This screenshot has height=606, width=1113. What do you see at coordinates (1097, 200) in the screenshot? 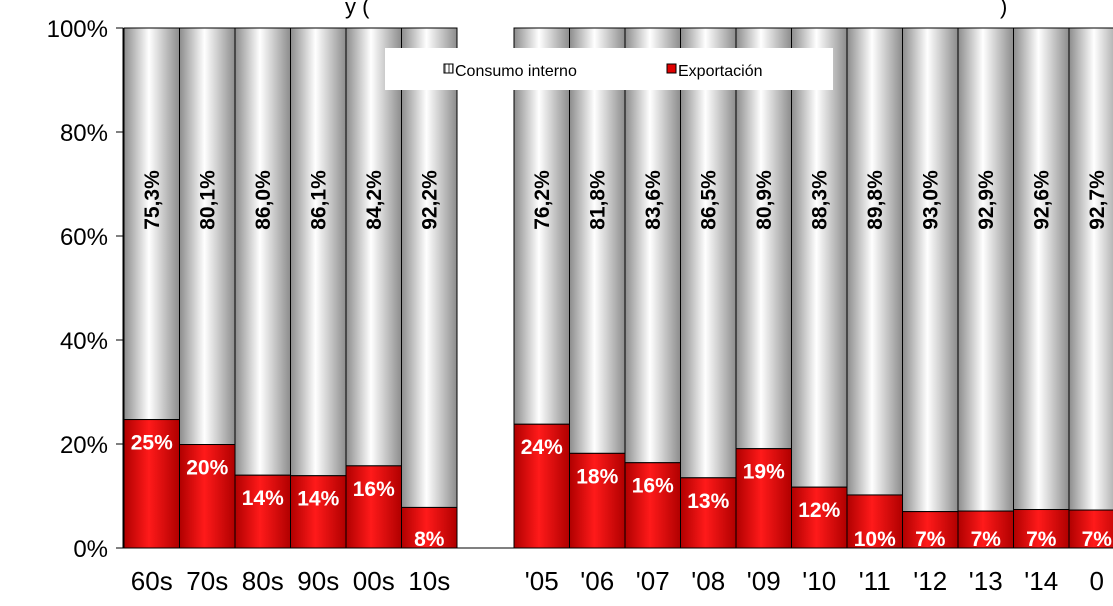
I see `data-label-consumo-interno: 92,7%` at bounding box center [1097, 200].